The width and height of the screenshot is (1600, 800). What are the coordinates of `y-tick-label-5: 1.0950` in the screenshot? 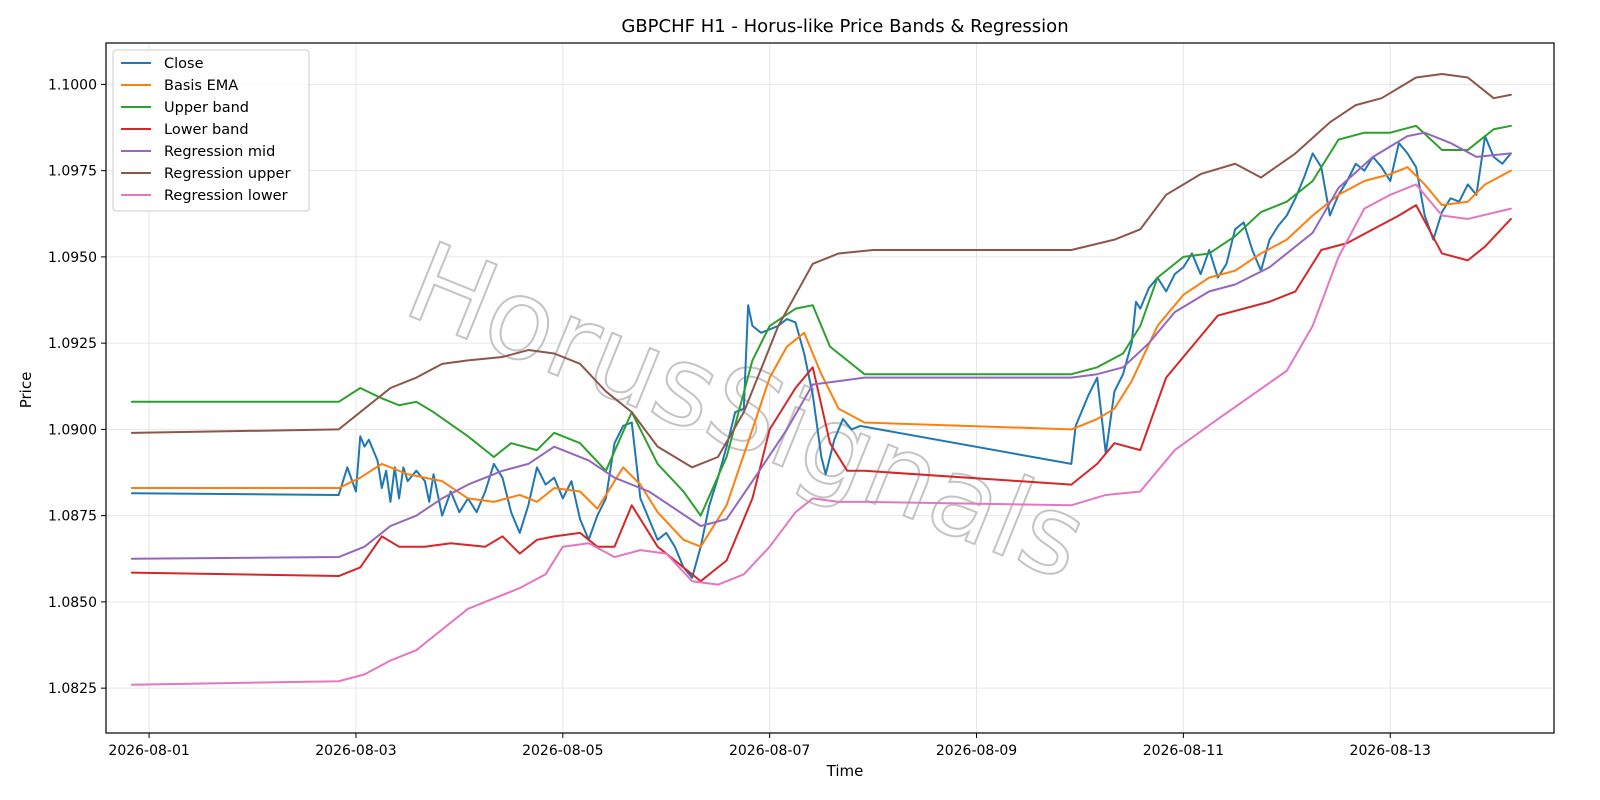 It's located at (72, 258).